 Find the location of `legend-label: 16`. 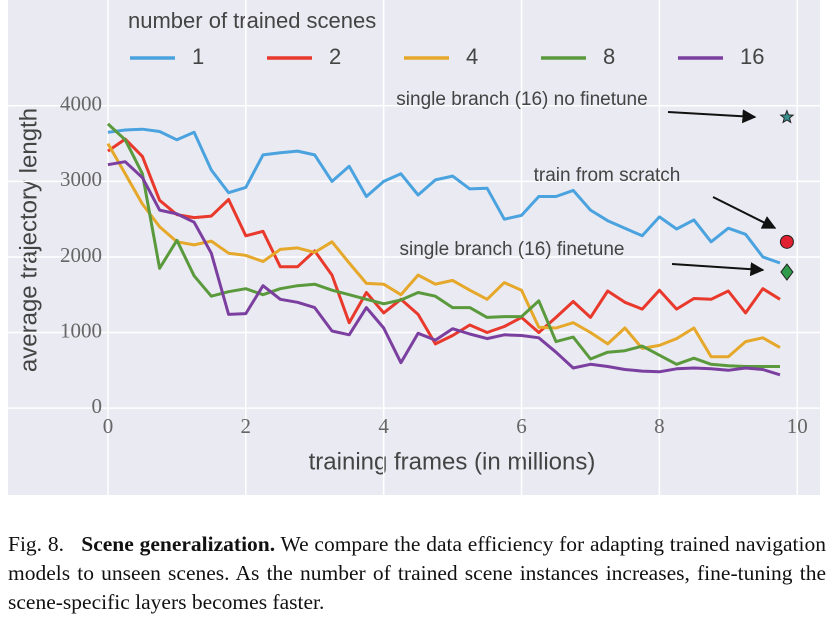

legend-label: 16 is located at coordinates (752, 56).